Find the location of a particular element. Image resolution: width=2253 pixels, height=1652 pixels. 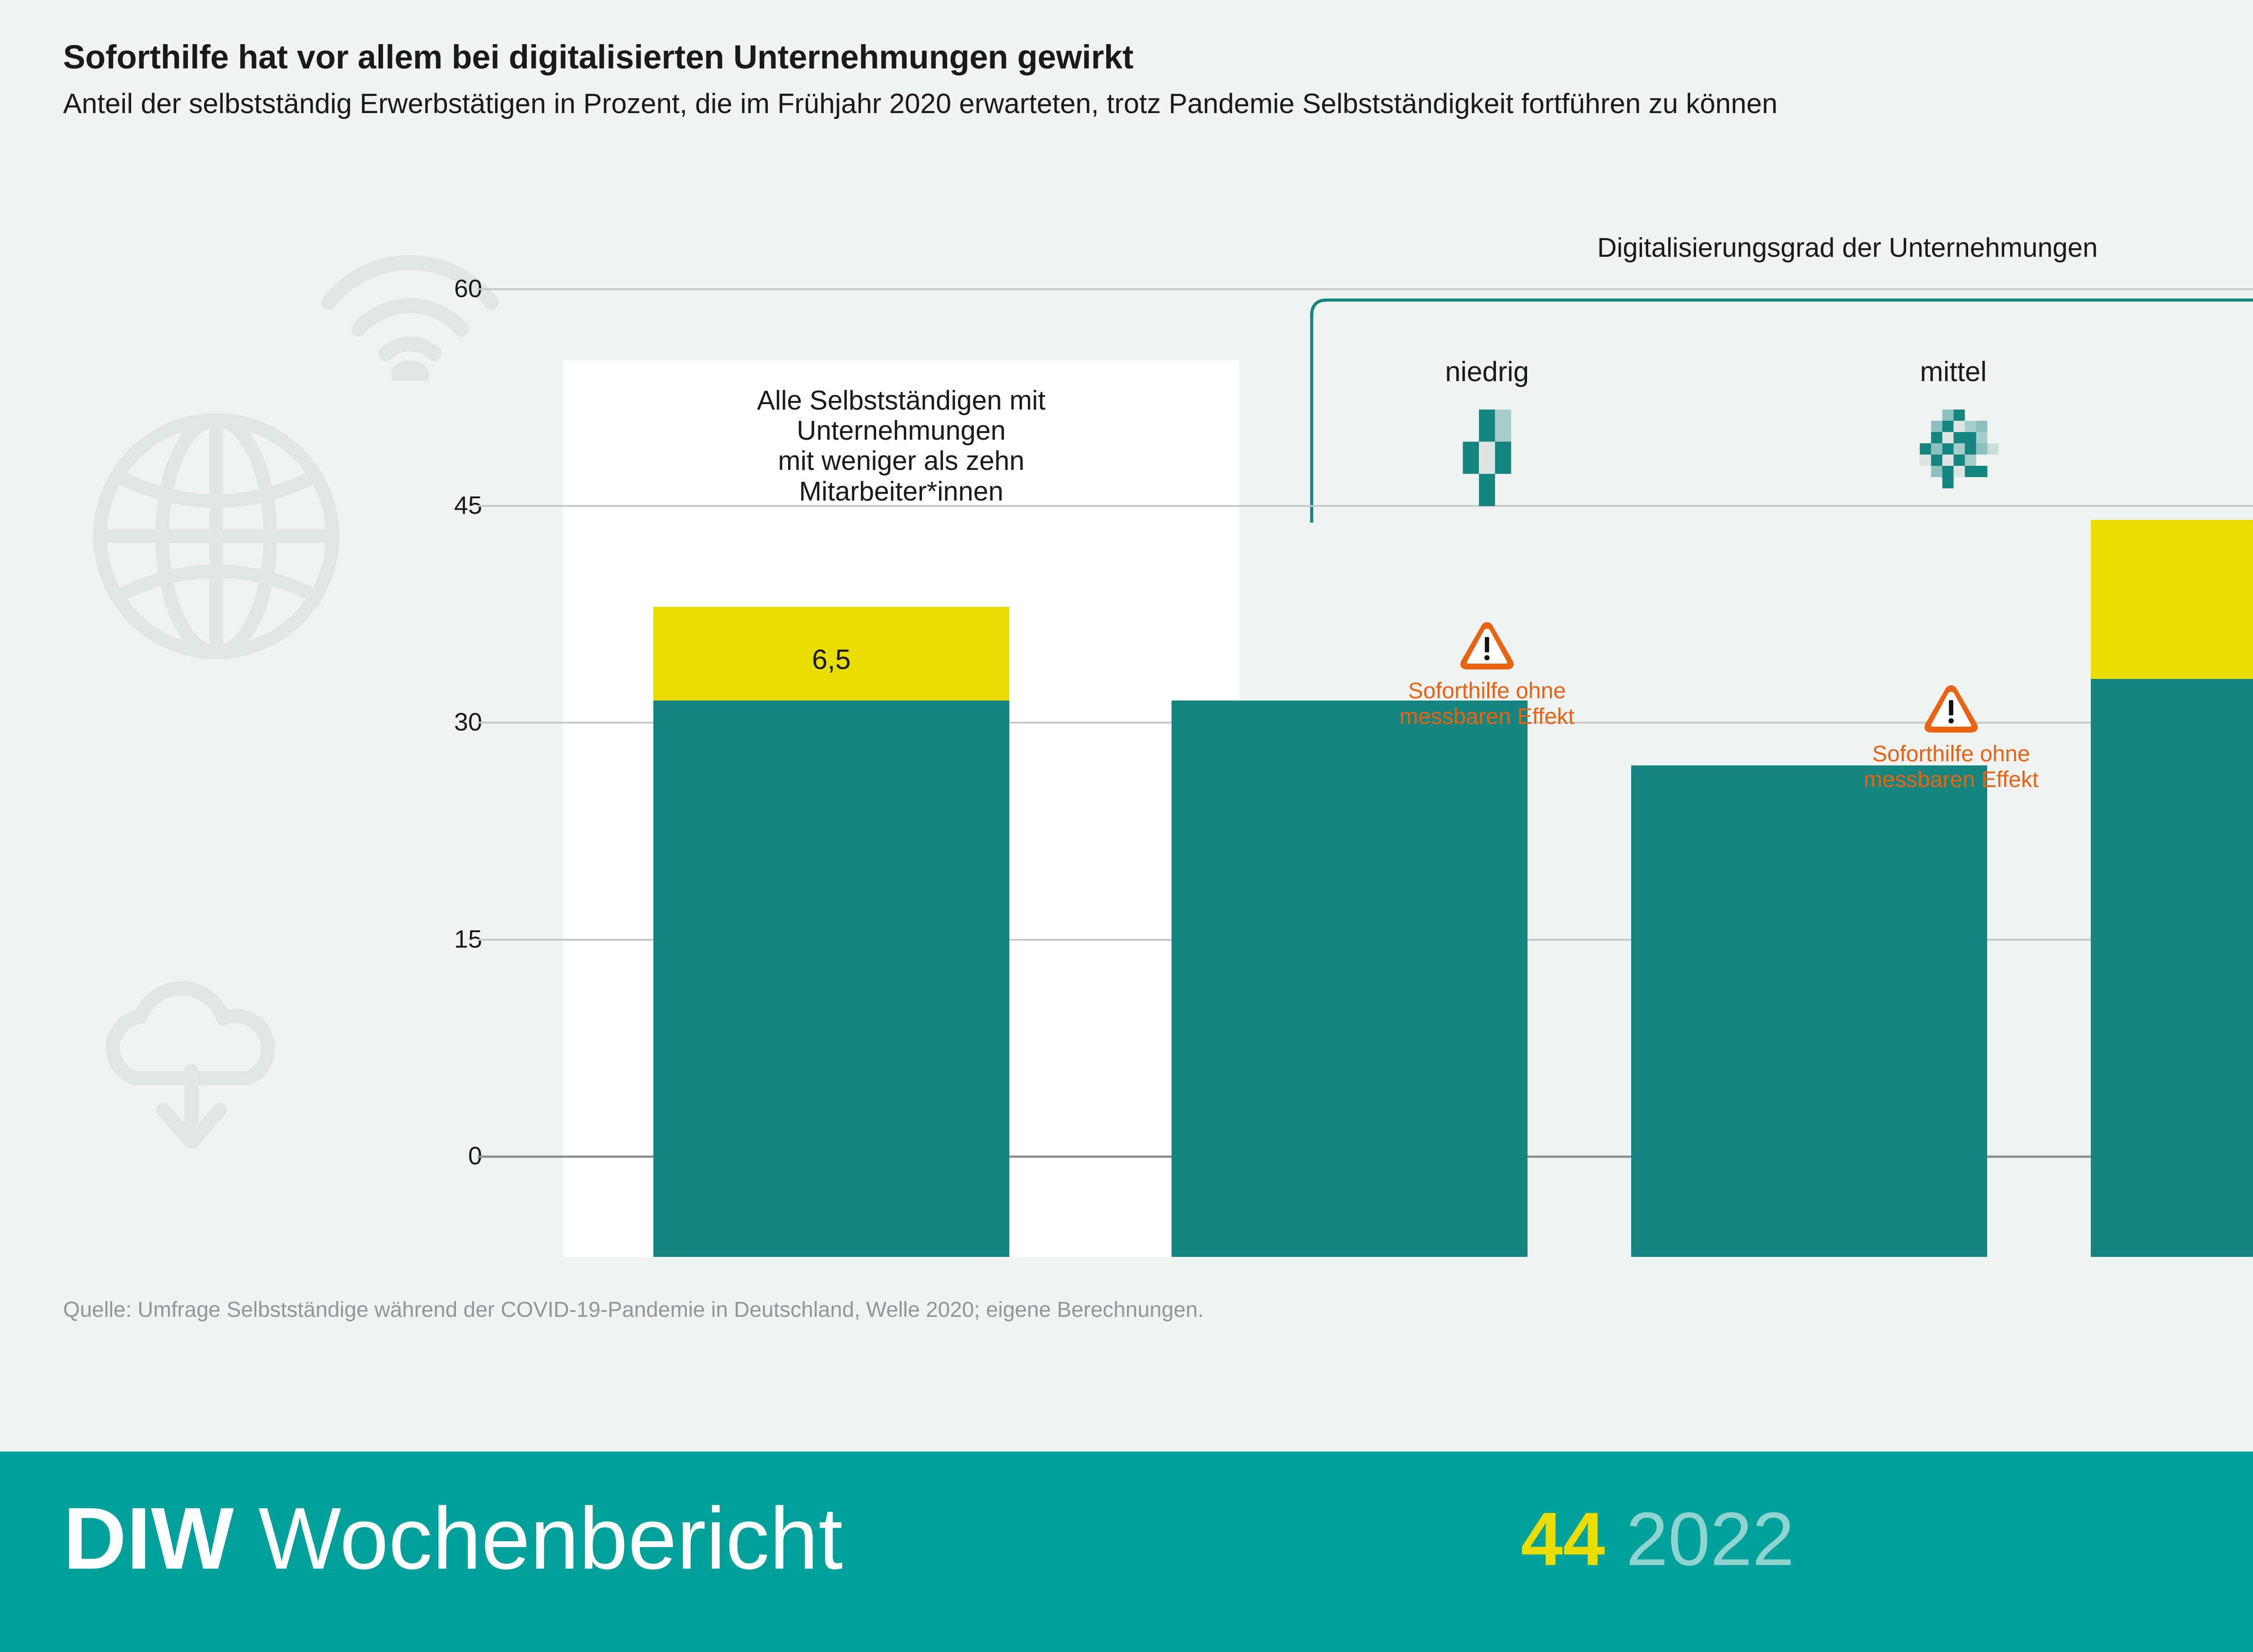

footer-brand-wochenbericht: Wochenbericht is located at coordinates (550, 1538).